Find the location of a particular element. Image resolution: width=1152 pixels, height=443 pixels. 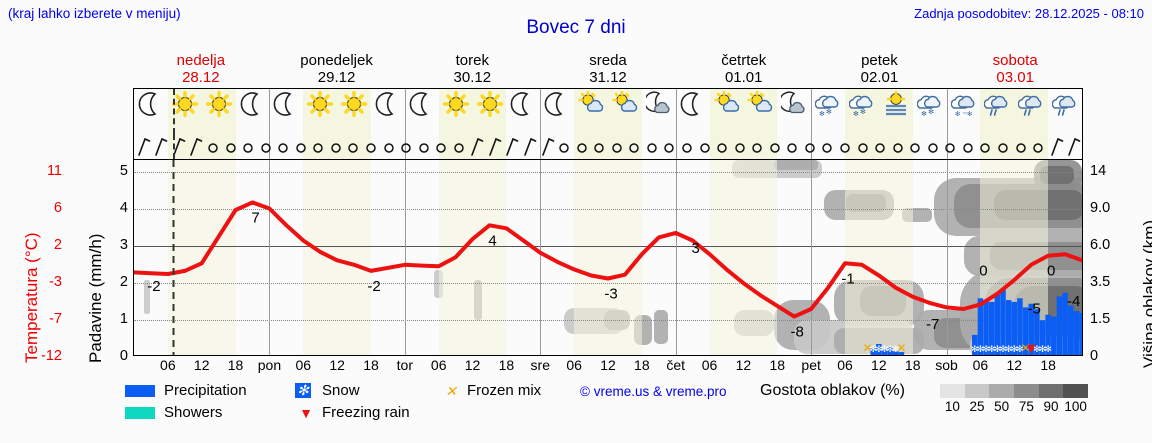

legend-freezing-rain: ▼ Freezing rain is located at coordinates (352, 412).